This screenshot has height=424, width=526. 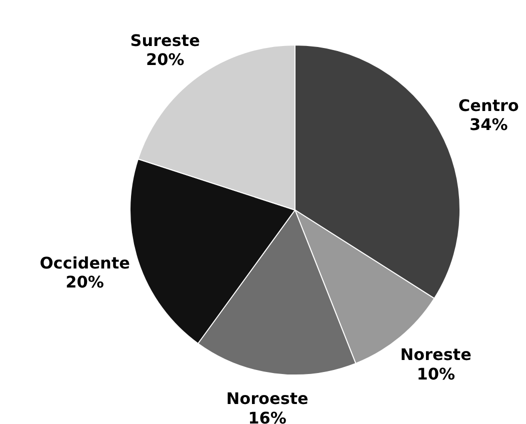 What do you see at coordinates (267, 398) in the screenshot?
I see `slice-label: Noroeste` at bounding box center [267, 398].